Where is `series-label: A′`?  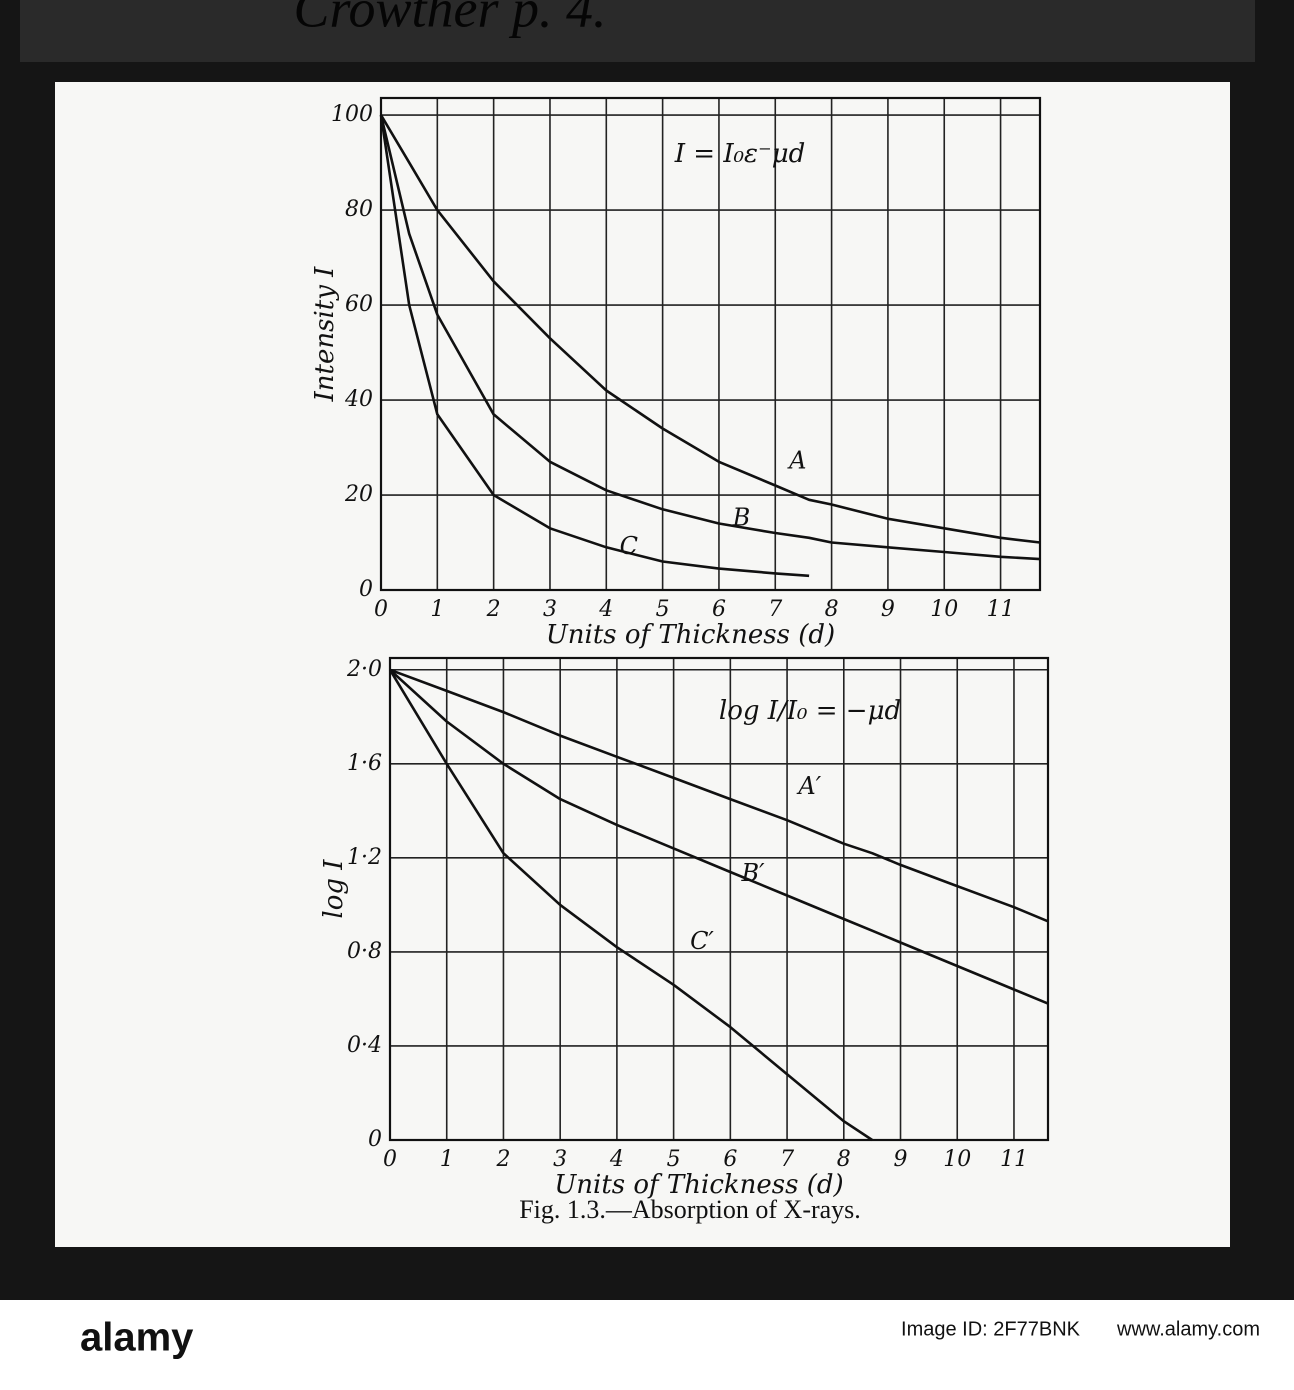 series-label: A′ is located at coordinates (808, 786).